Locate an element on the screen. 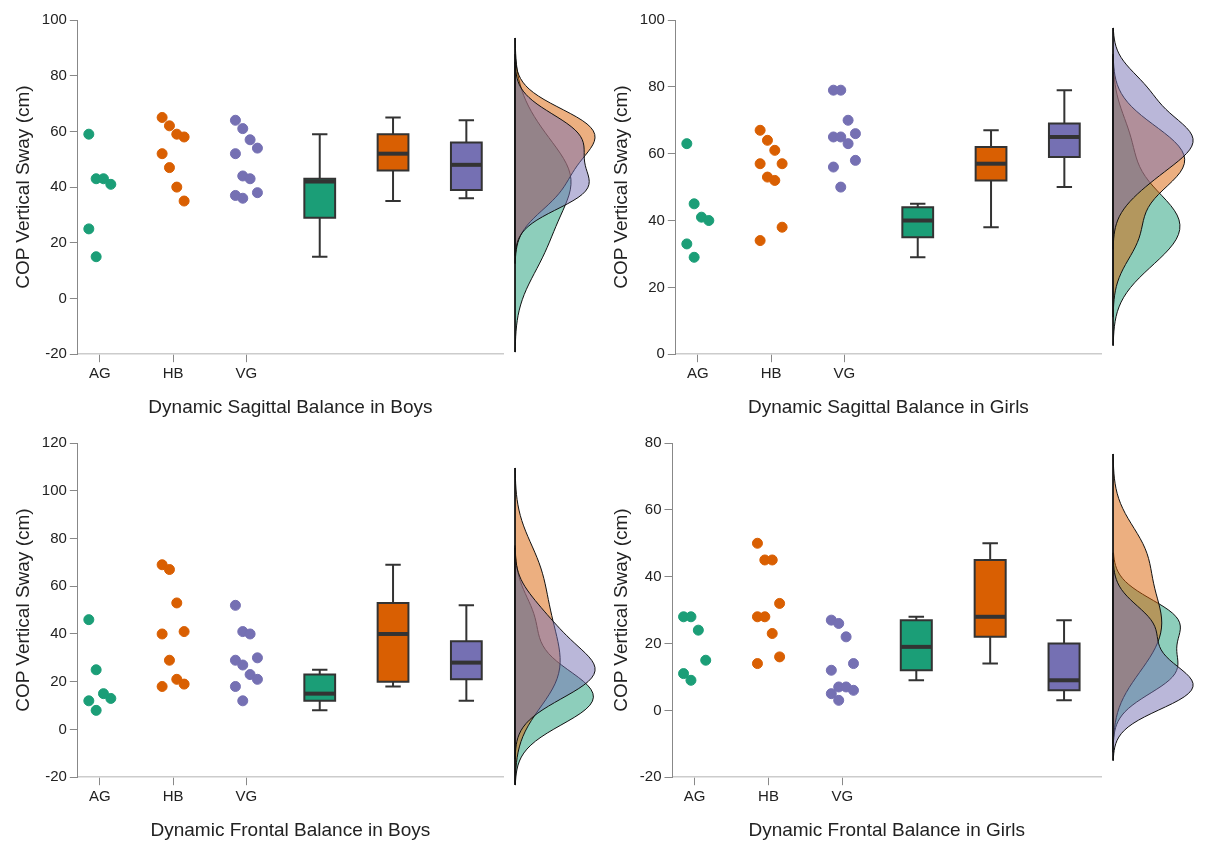  y-tick-label: 120 is located at coordinates (54, 442).